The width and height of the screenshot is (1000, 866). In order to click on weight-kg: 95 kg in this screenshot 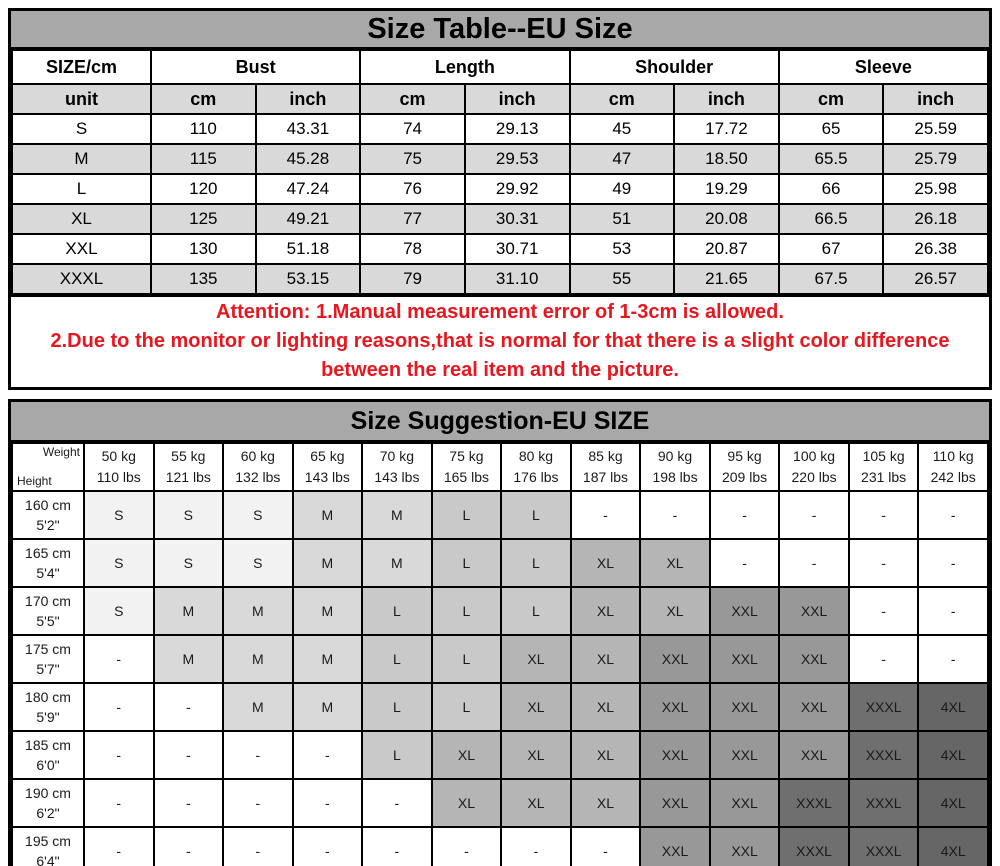, I will do `click(744, 456)`.